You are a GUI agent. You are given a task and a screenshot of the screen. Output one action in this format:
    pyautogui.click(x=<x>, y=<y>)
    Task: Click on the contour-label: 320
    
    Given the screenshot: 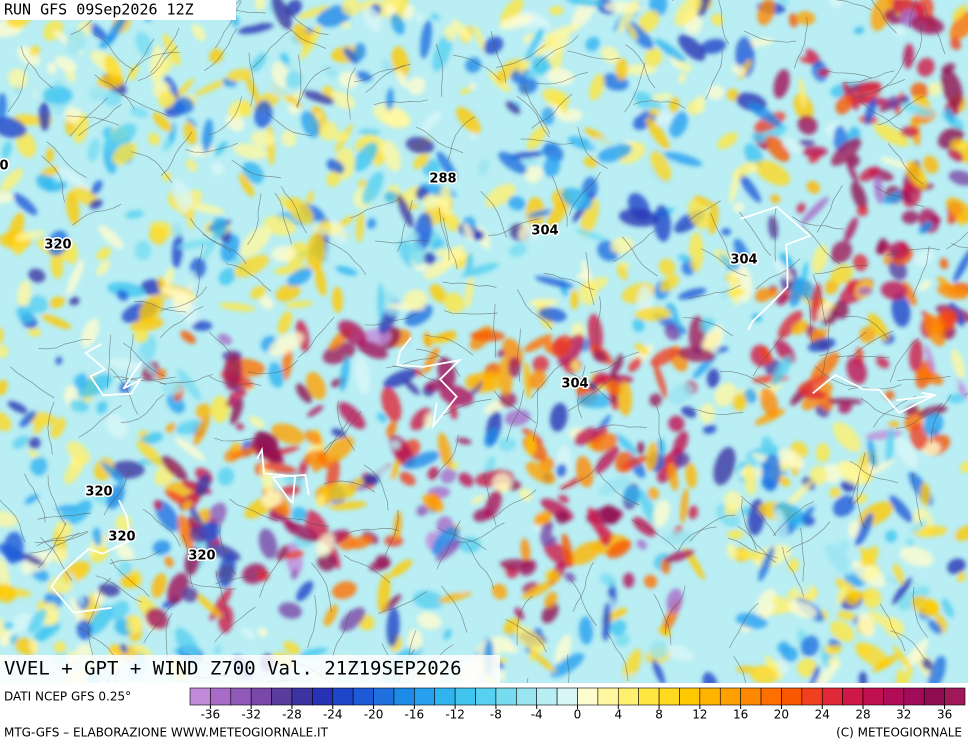 What is the action you would take?
    pyautogui.click(x=98, y=492)
    